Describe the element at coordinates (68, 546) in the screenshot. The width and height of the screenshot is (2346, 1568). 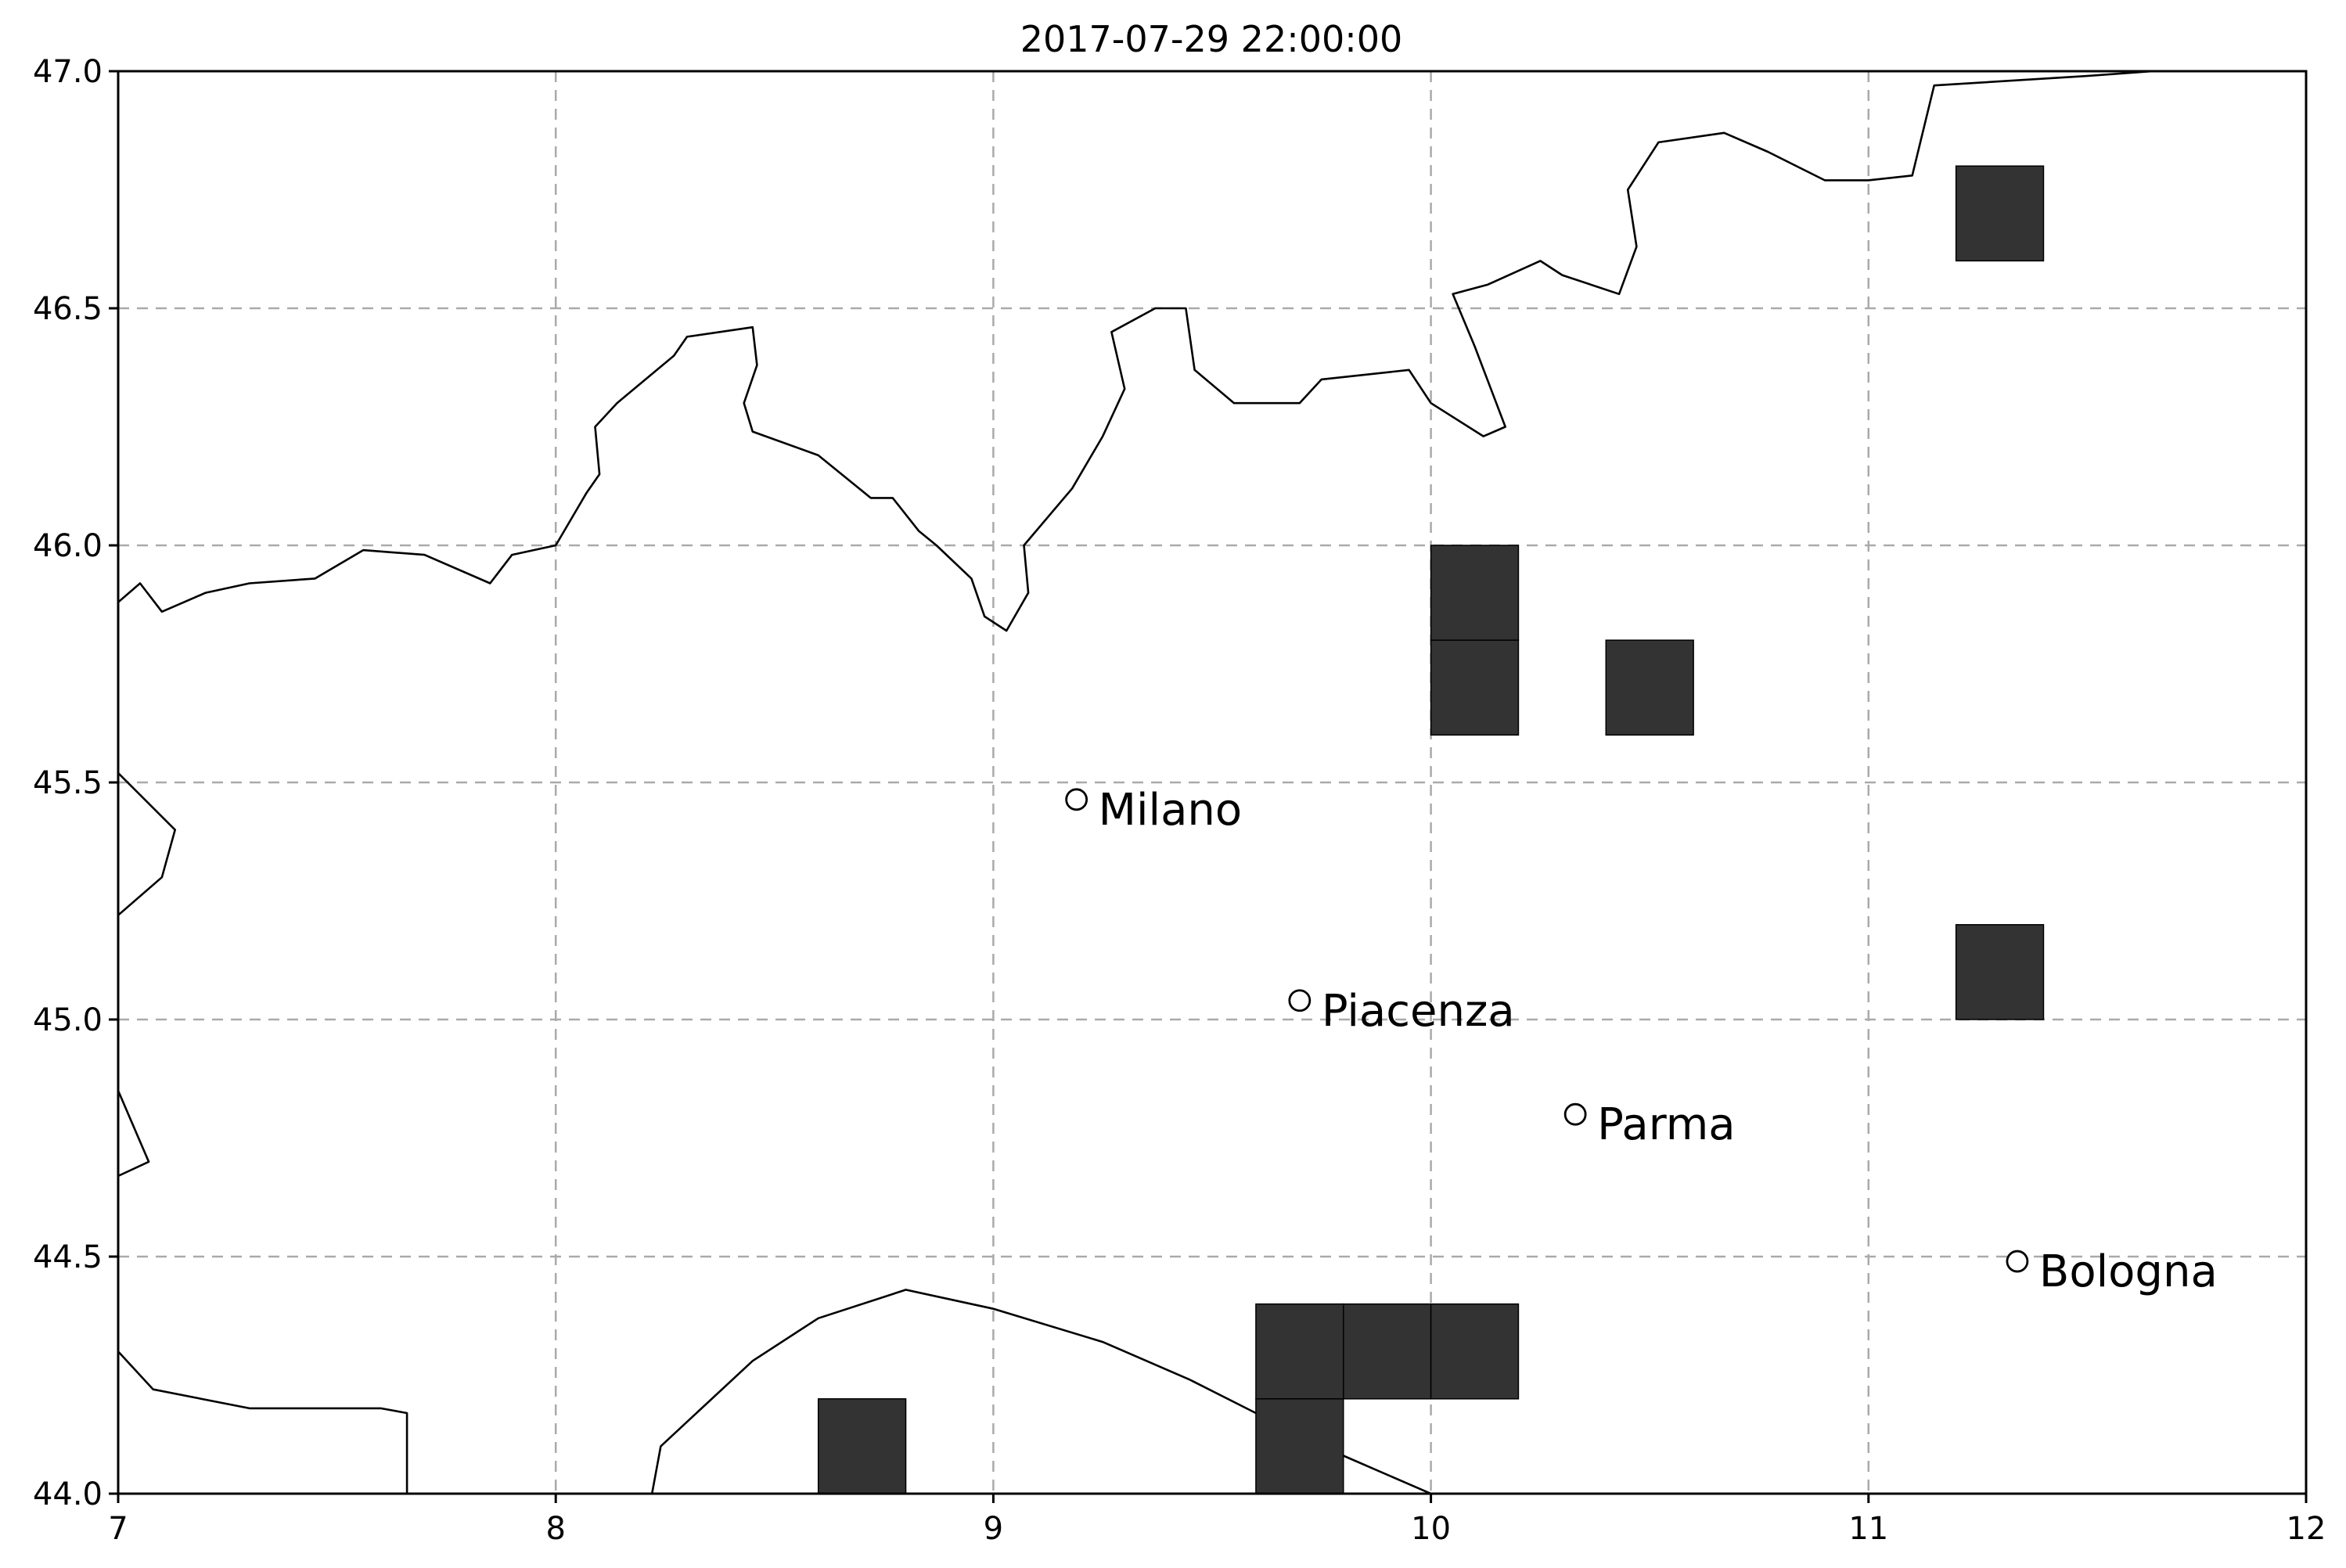
I see `y-tick-label: 46.0` at that location.